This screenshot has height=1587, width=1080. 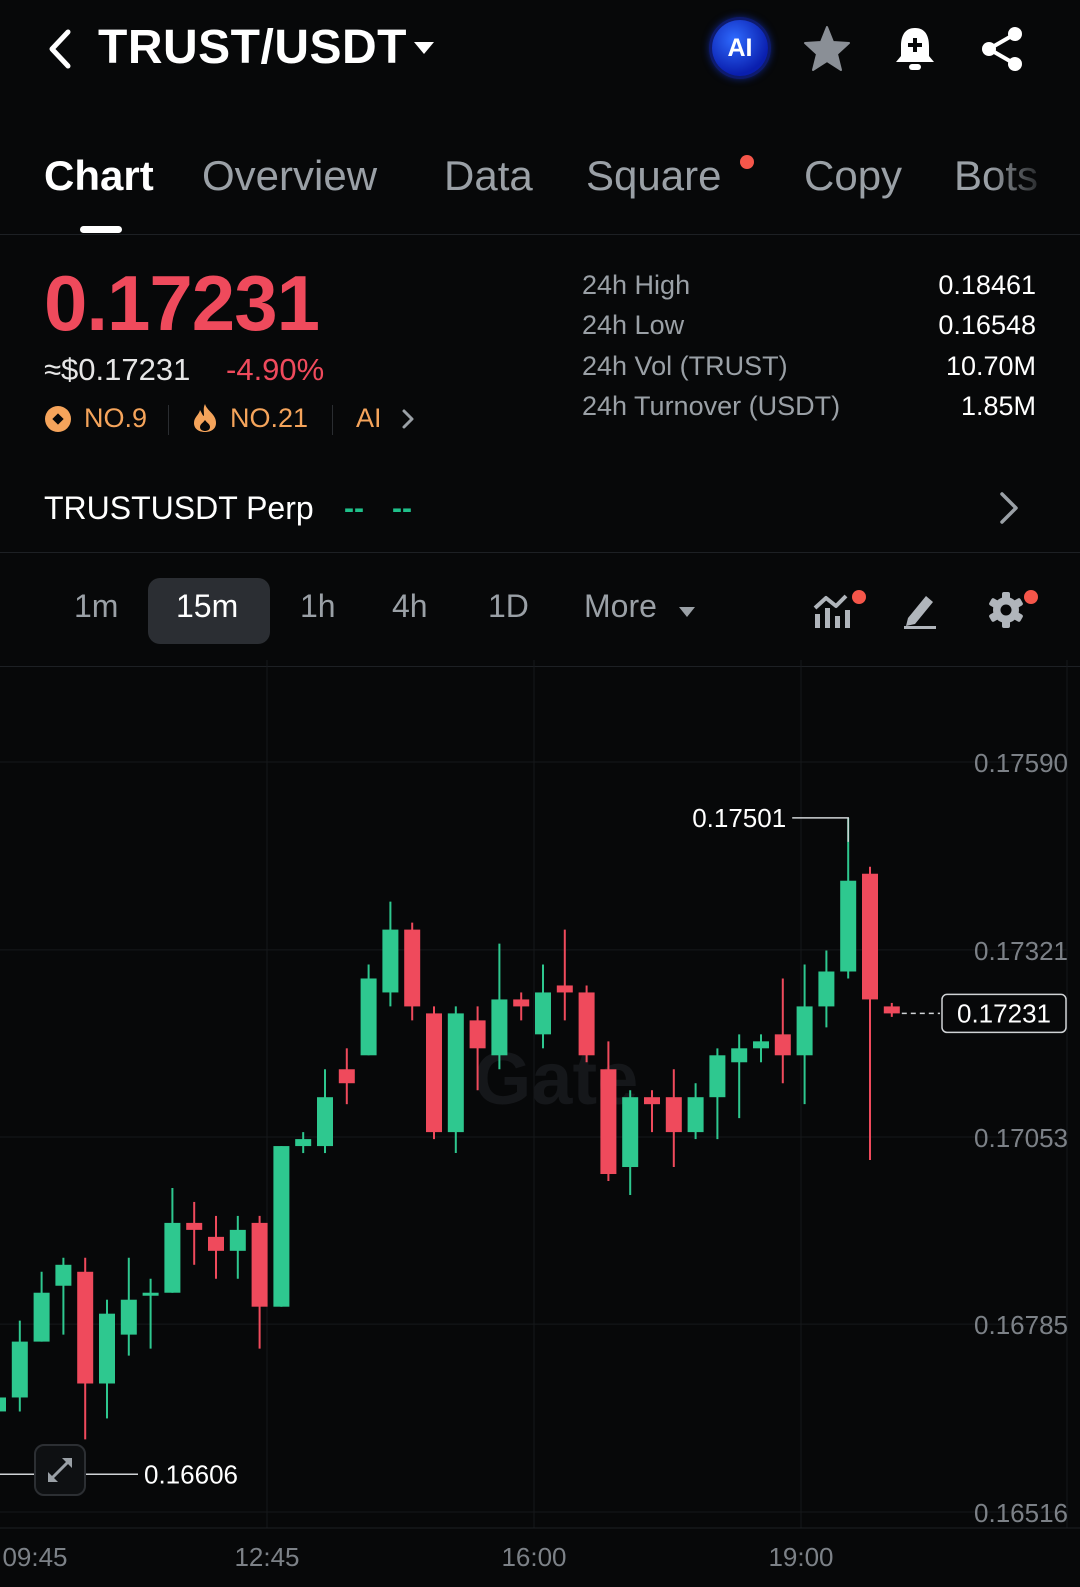 I want to click on rank-badge: NO.9, so click(x=116, y=418).